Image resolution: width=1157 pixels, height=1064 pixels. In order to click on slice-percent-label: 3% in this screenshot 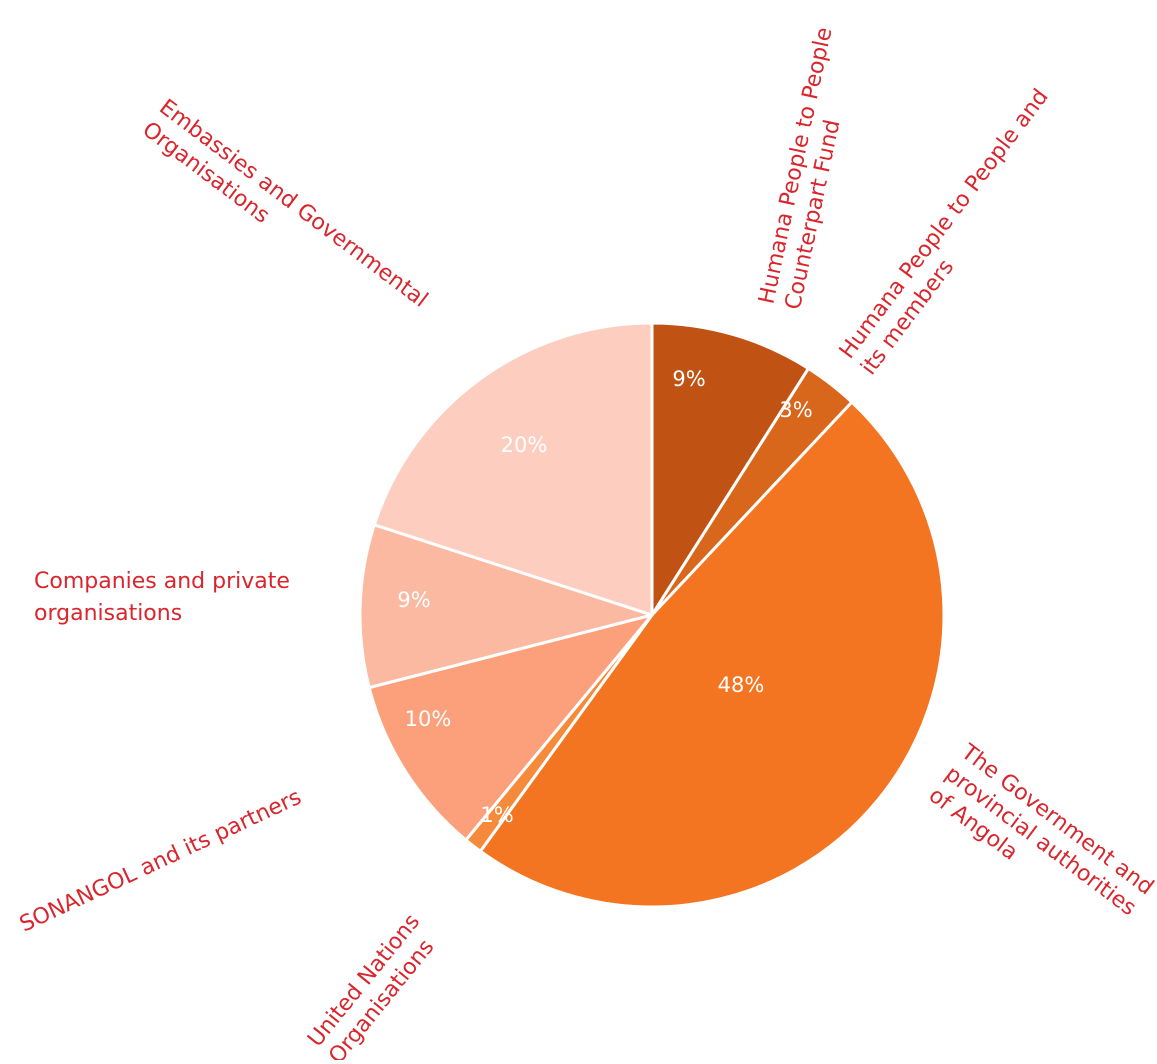, I will do `click(795, 410)`.